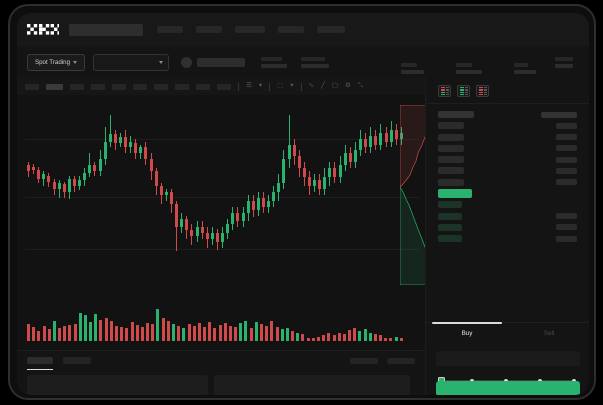  Describe the element at coordinates (131, 62) in the screenshot. I see `trading-pair-dropdown` at that location.